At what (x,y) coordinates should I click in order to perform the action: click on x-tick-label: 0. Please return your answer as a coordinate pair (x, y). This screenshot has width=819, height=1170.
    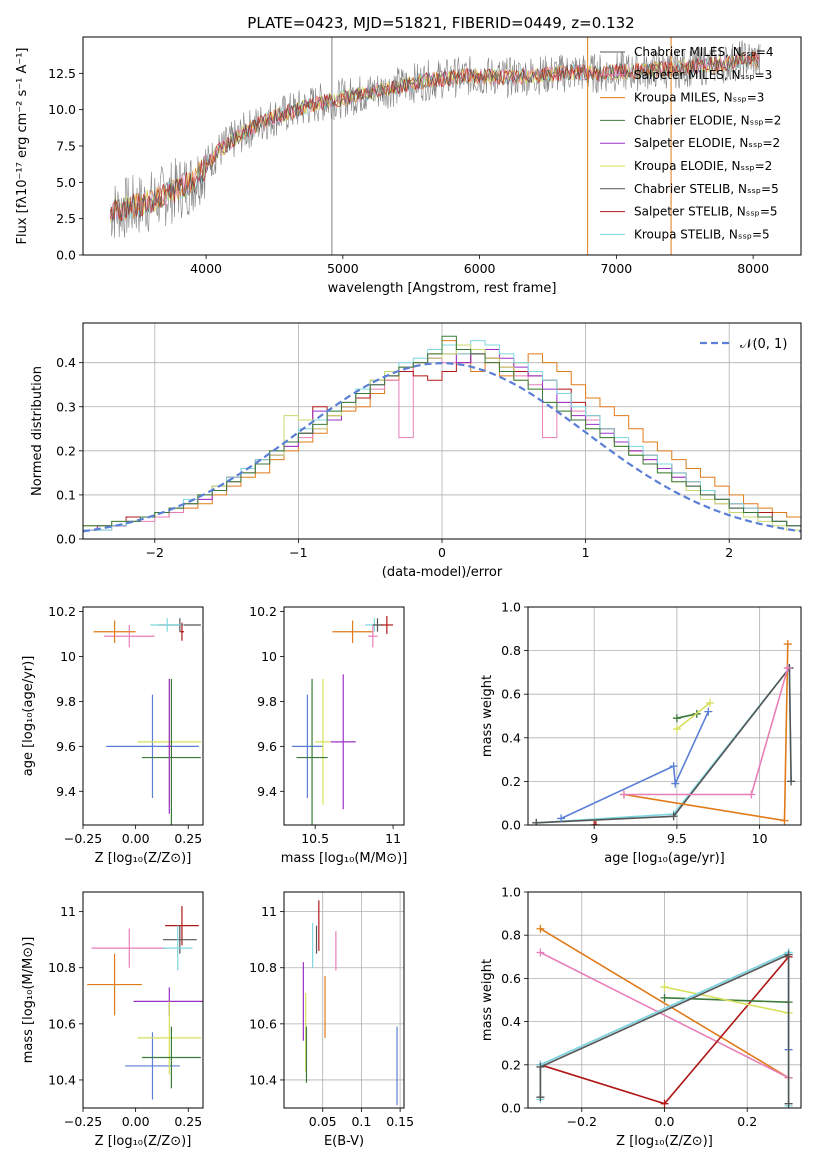
    Looking at the image, I should click on (442, 552).